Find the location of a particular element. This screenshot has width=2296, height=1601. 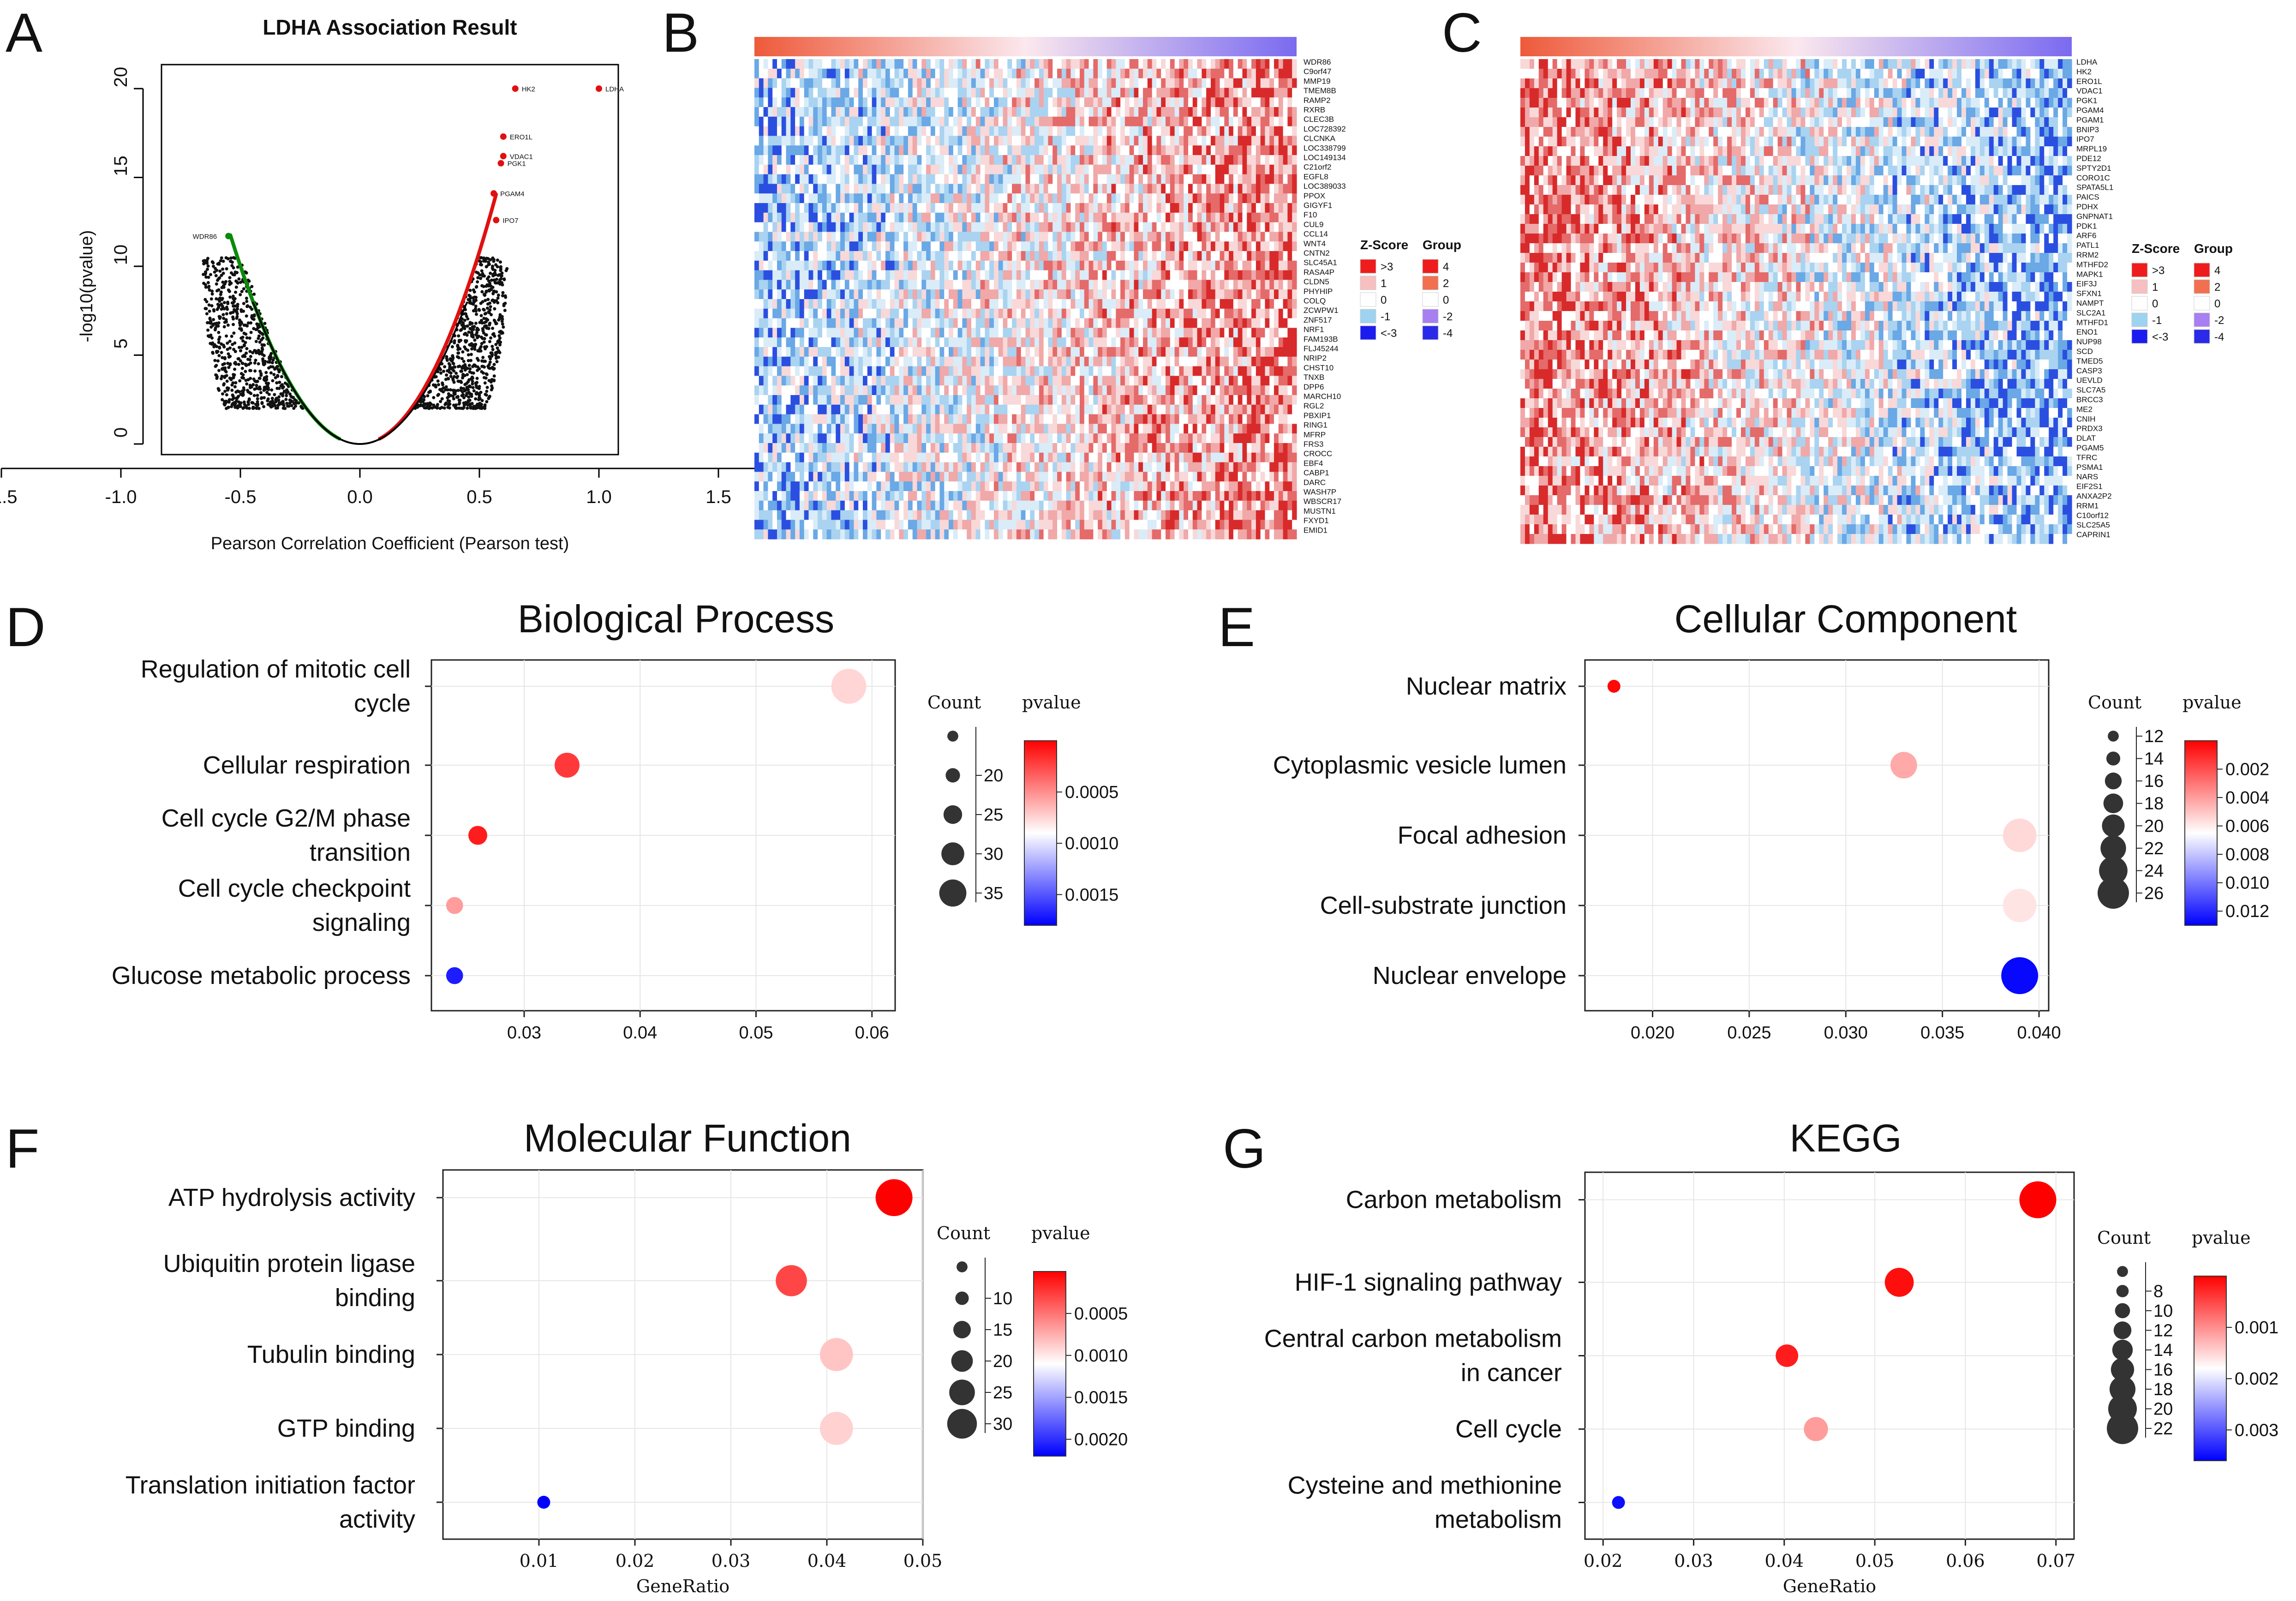

panel-a-x-tick-label: -1.0 is located at coordinates (121, 497).